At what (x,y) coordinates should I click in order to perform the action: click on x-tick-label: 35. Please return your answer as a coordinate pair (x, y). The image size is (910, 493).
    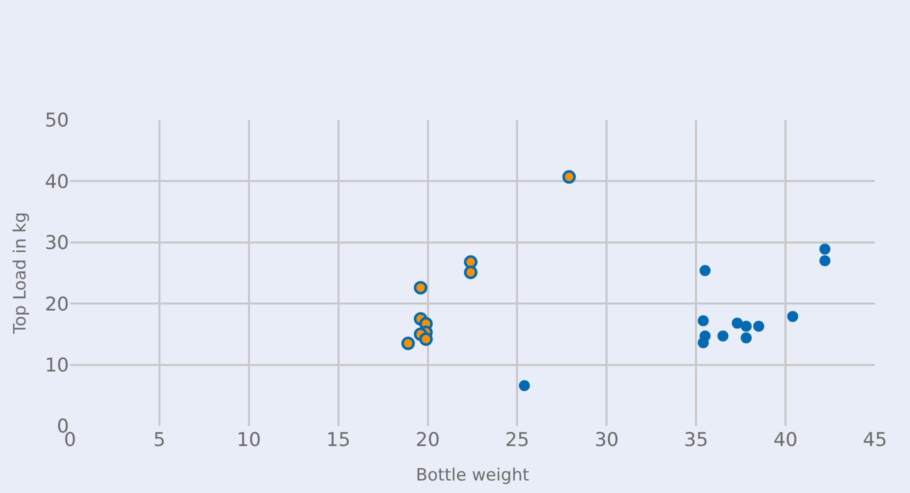
    Looking at the image, I should click on (696, 440).